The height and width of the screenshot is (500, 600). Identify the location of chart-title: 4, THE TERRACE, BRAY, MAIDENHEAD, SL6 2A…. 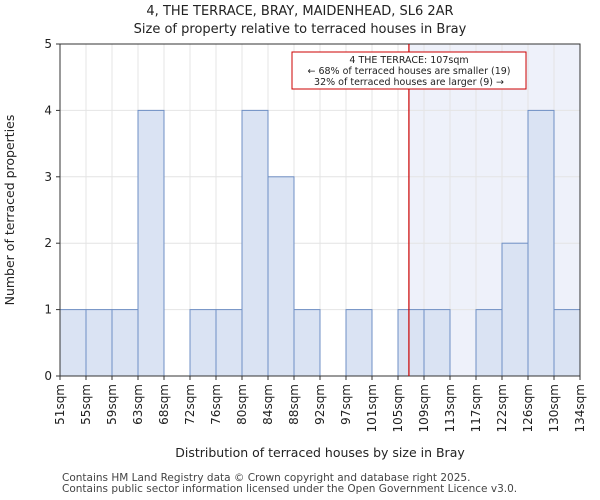
(300, 11).